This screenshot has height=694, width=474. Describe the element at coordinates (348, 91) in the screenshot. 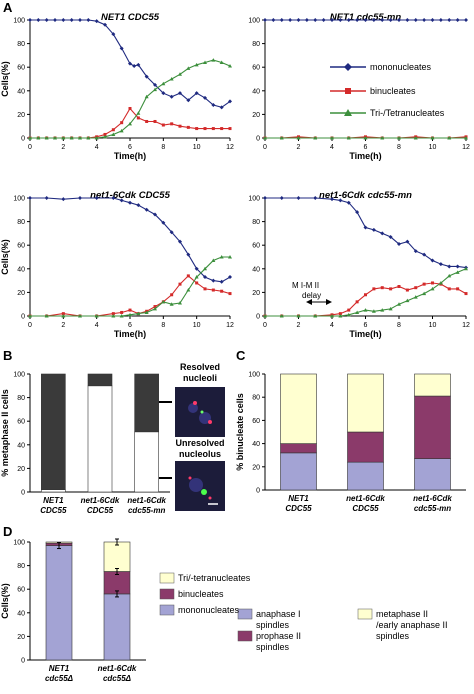

I see `legend-bin-marker` at that location.